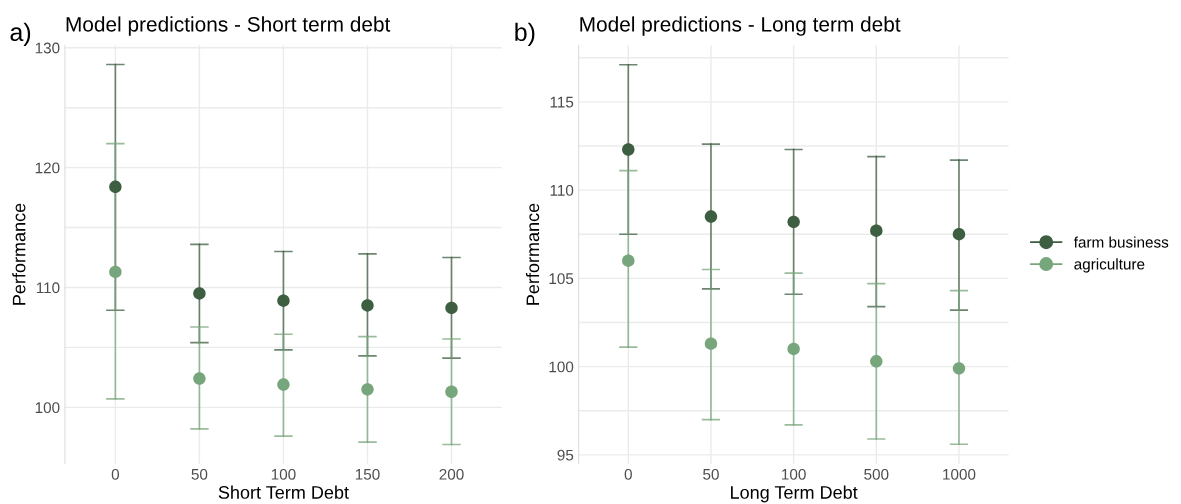  What do you see at coordinates (20, 34) in the screenshot?
I see `text: a)` at bounding box center [20, 34].